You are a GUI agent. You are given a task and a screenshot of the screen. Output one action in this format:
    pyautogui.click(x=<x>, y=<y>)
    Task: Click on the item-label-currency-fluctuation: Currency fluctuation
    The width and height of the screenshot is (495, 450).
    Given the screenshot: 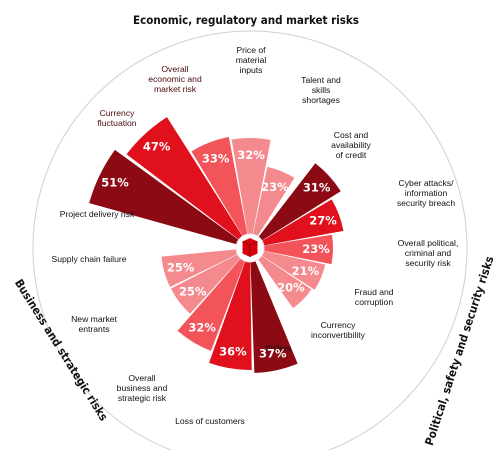 What is the action you would take?
    pyautogui.click(x=116, y=118)
    